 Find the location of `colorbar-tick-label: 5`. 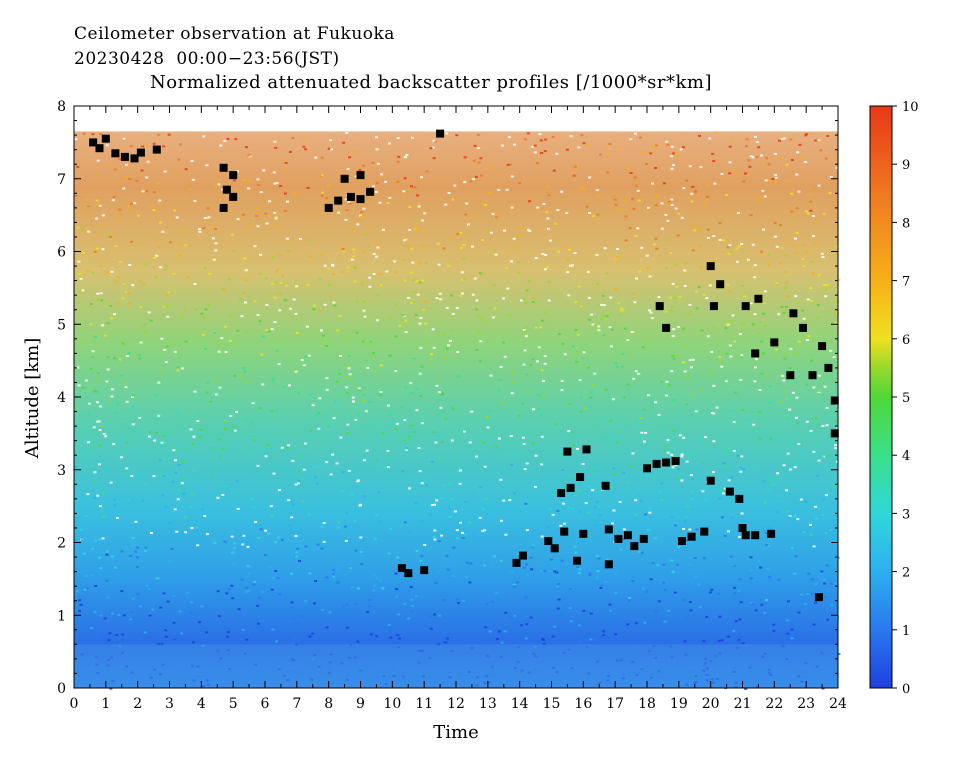

colorbar-tick-label: 5 is located at coordinates (906, 398).